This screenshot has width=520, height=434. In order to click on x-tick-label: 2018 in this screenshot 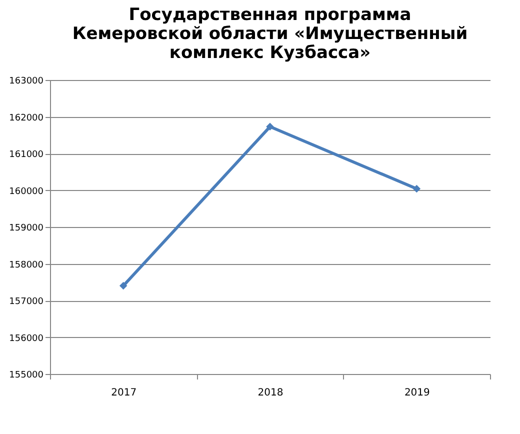, I will do `click(271, 393)`.